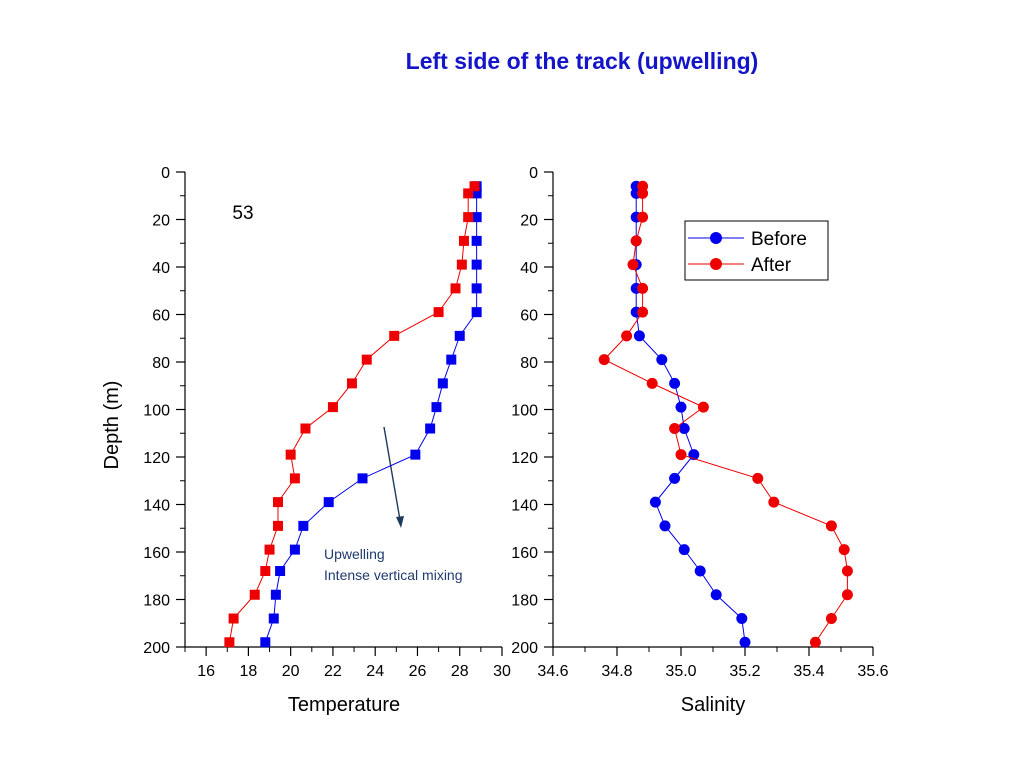  I want to click on panel-label: 53, so click(242, 213).